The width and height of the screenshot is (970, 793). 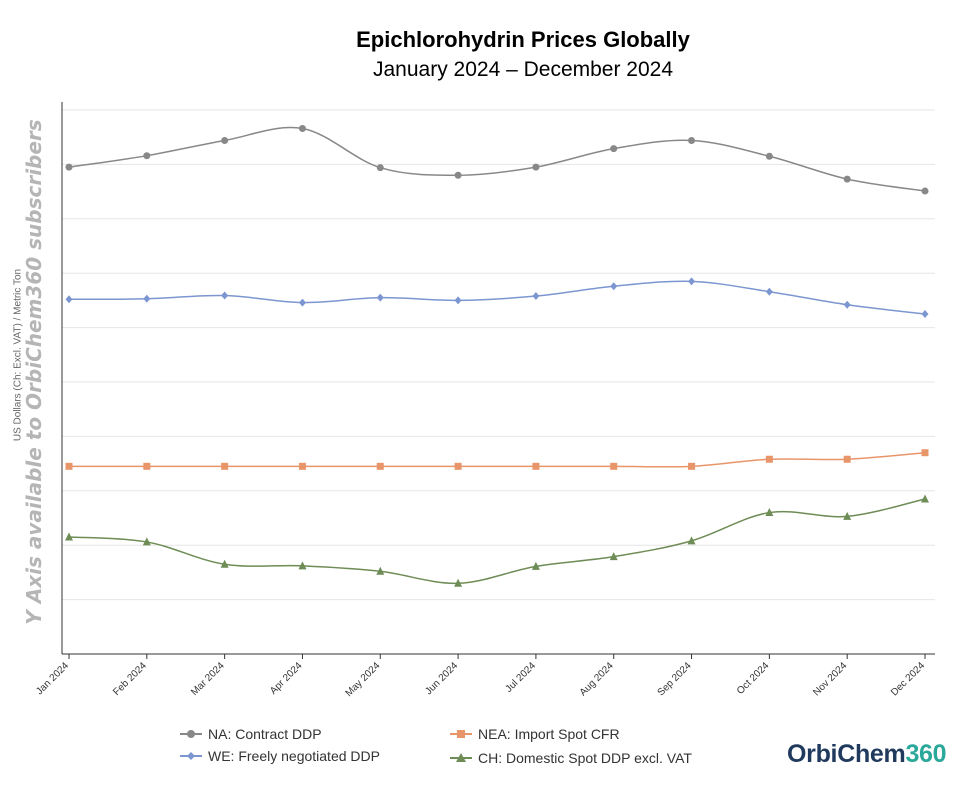 What do you see at coordinates (585, 758) in the screenshot?
I see `legend-label: CH: Domestic Spot DDP excl. VAT` at bounding box center [585, 758].